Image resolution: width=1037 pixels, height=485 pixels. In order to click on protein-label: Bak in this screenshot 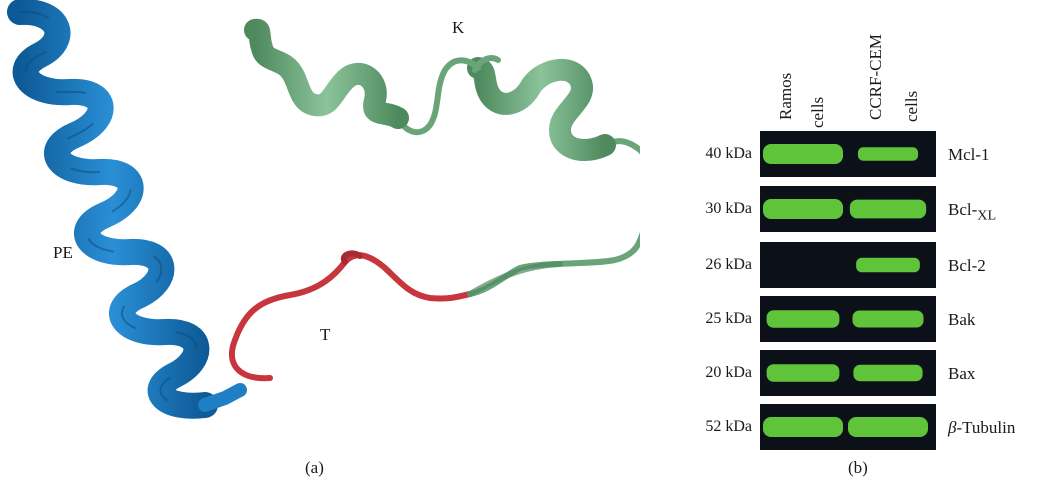, I will do `click(961, 320)`.